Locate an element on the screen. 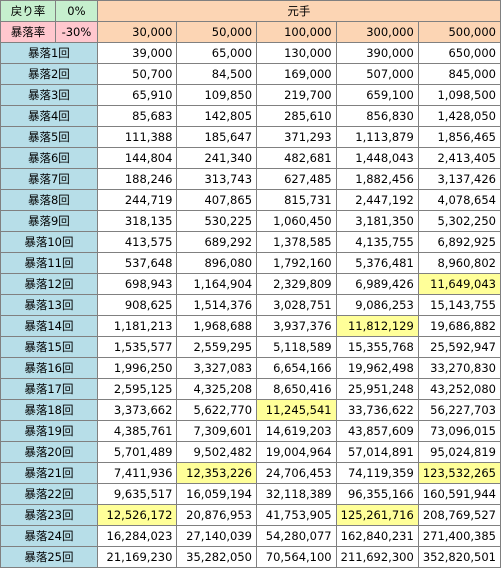  balance-cell: 211,692,300 is located at coordinates (377, 557).